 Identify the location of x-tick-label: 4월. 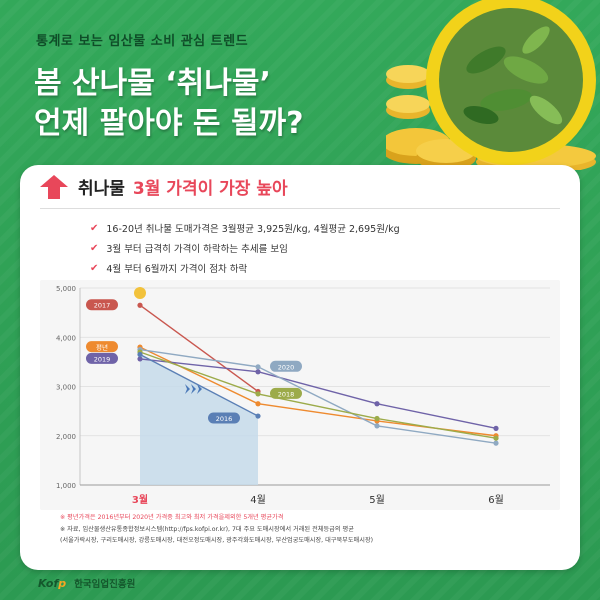
(258, 500).